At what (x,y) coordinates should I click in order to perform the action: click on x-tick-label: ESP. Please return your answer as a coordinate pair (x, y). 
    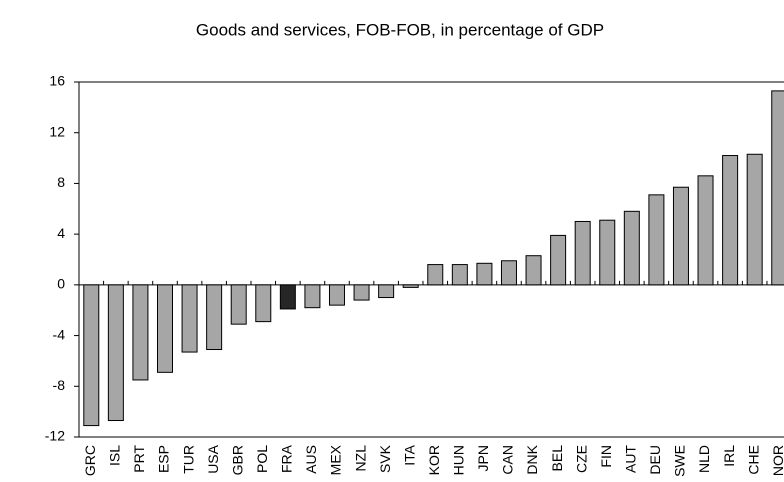
    Looking at the image, I should click on (164, 459).